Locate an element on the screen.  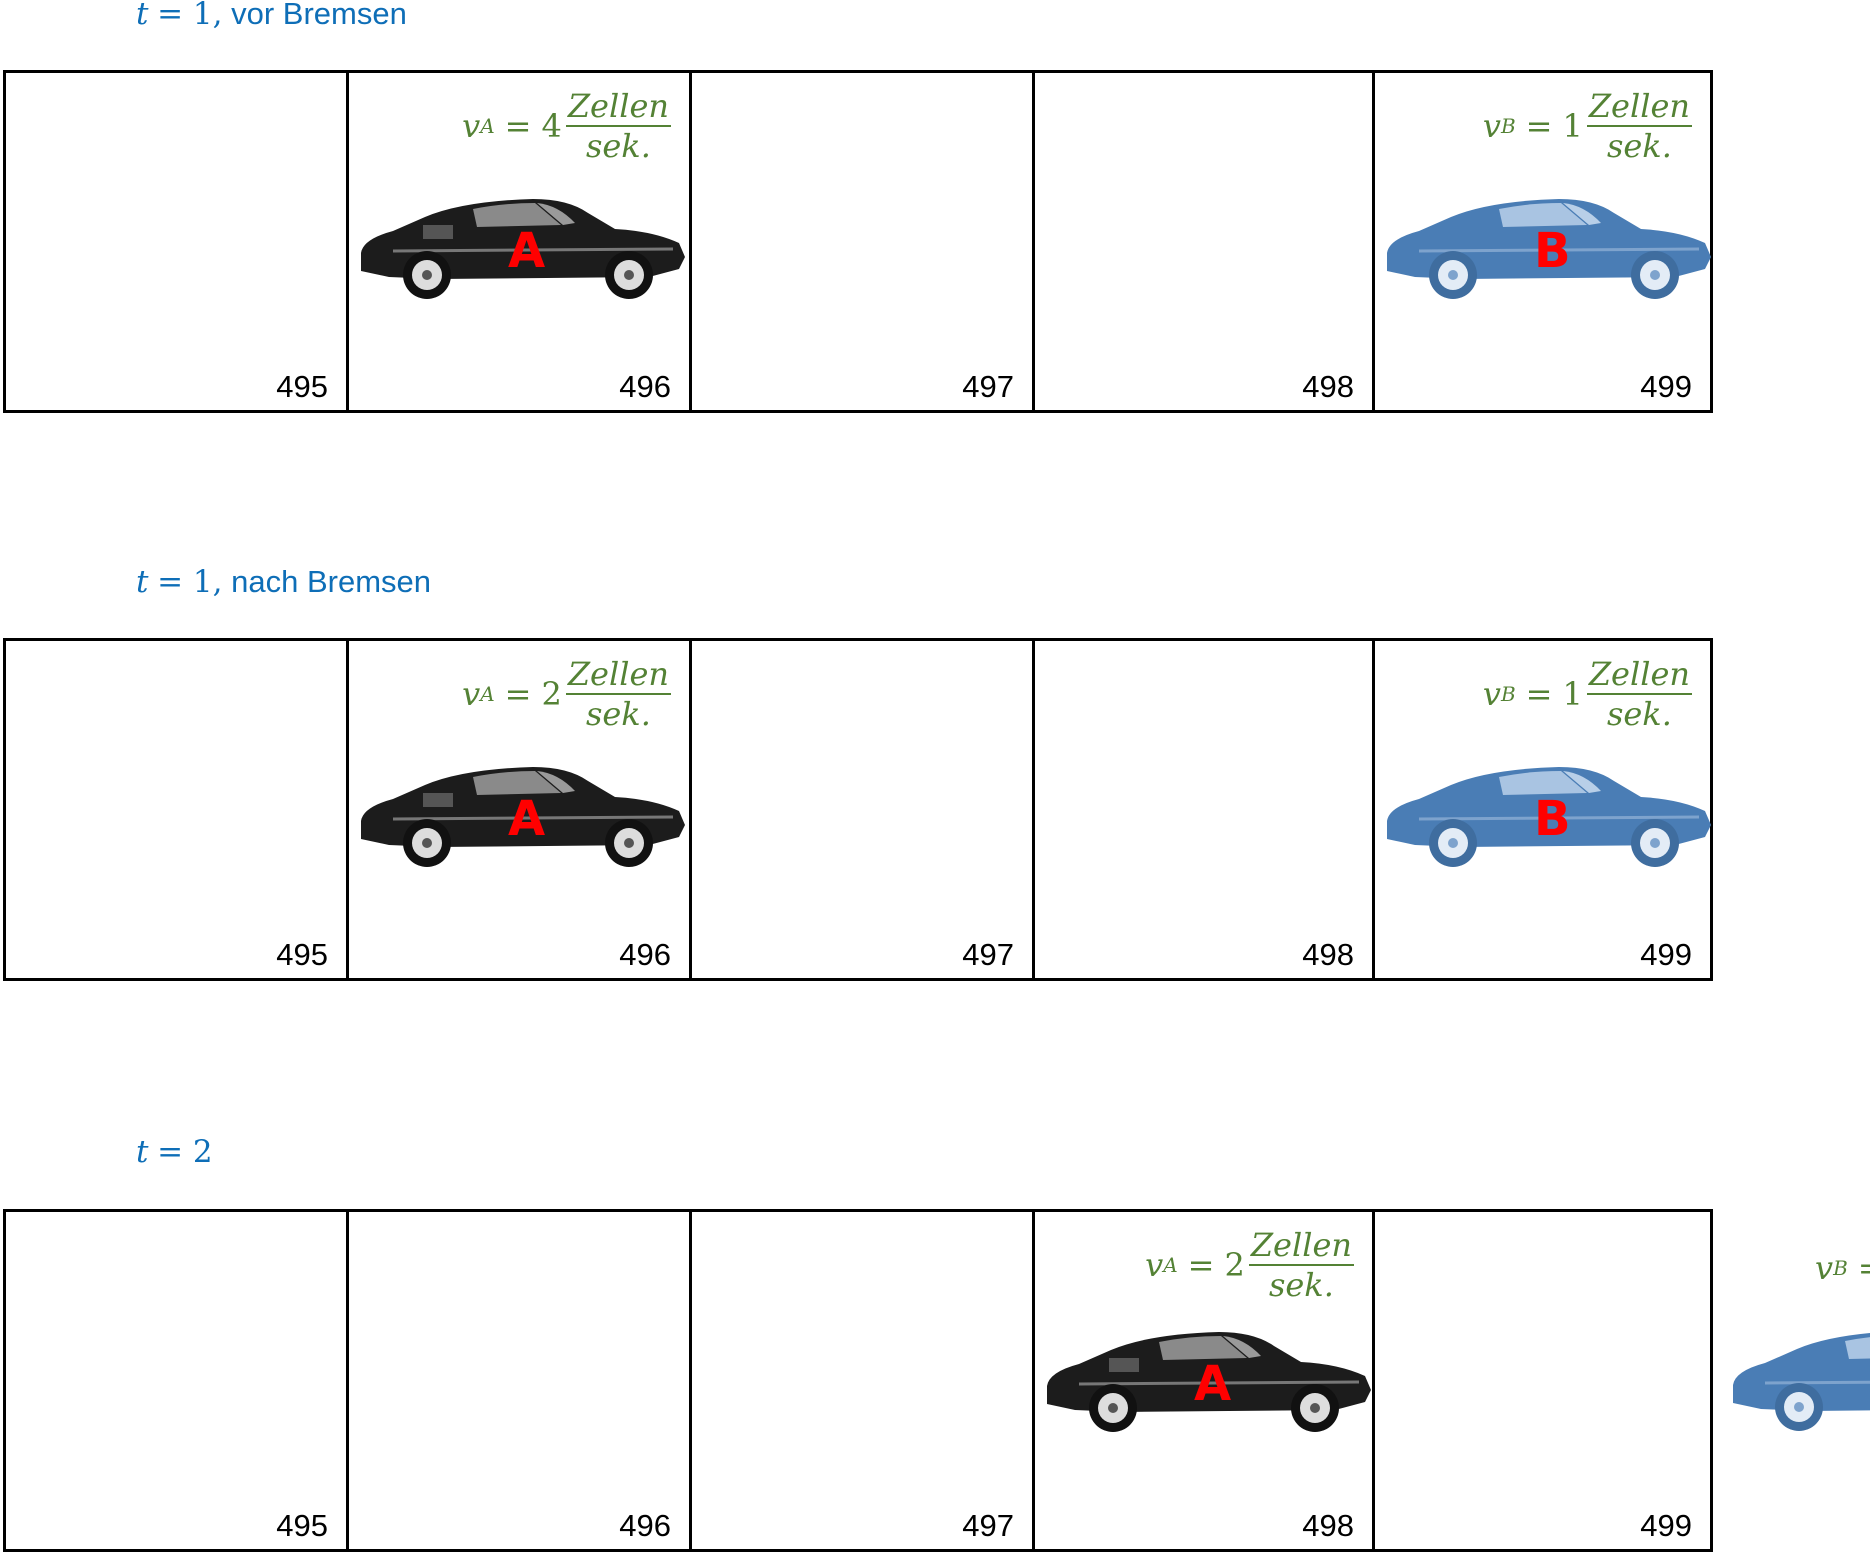
cell: 496 is located at coordinates (520, 1380).